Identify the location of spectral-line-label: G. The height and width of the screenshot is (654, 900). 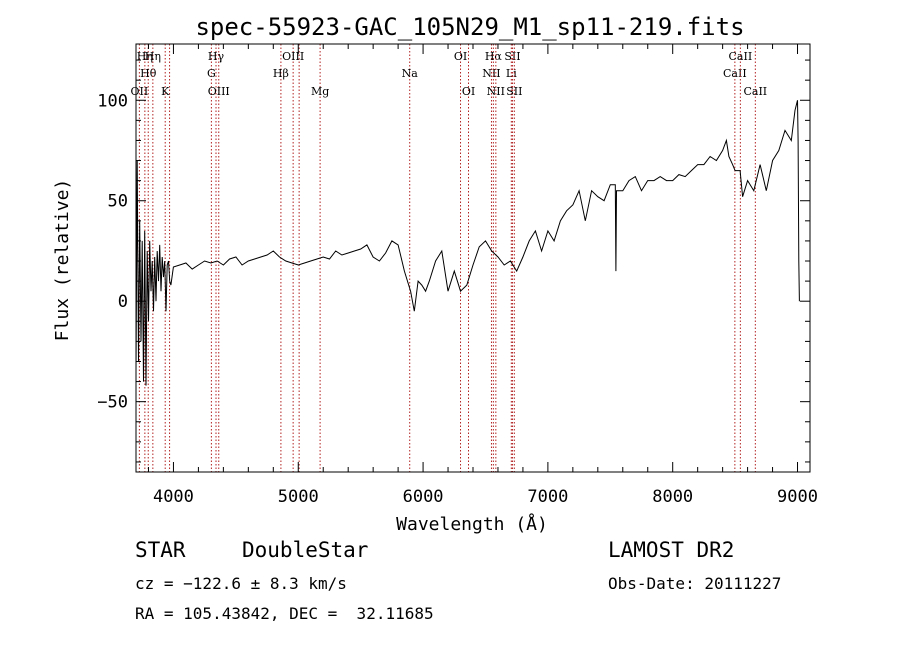
(211, 73).